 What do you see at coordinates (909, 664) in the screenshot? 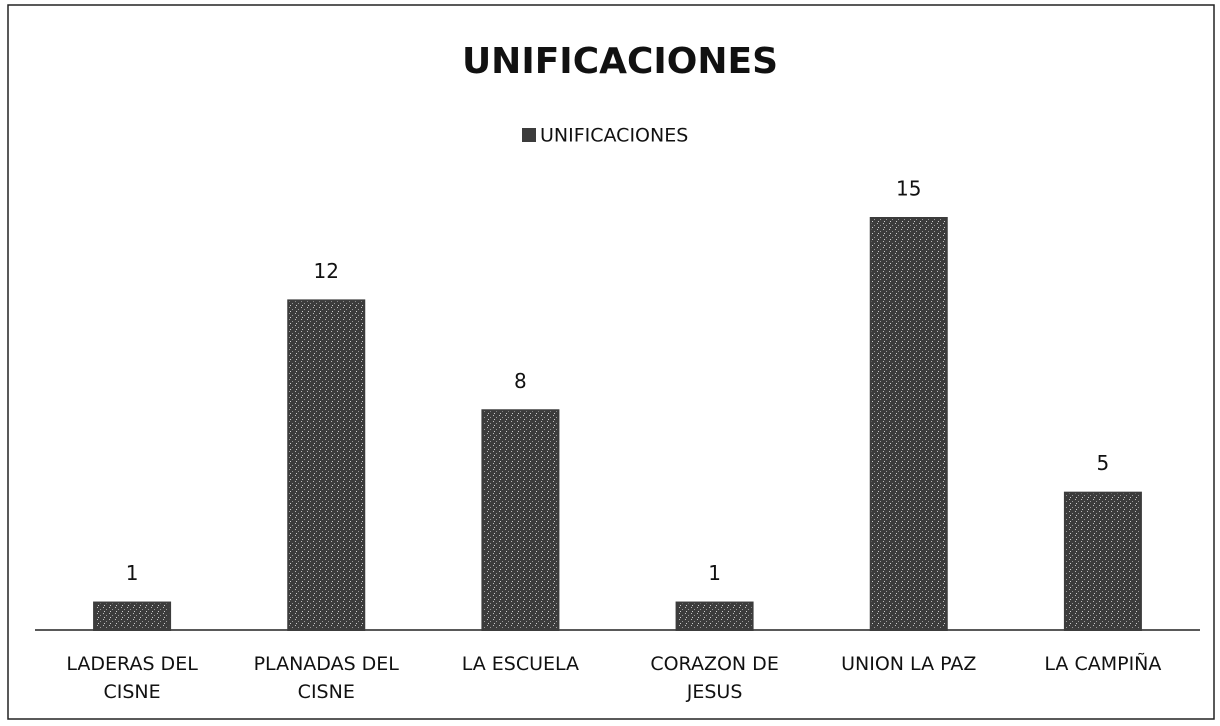
I see `x-tick-label: UNION LA PAZ` at bounding box center [909, 664].